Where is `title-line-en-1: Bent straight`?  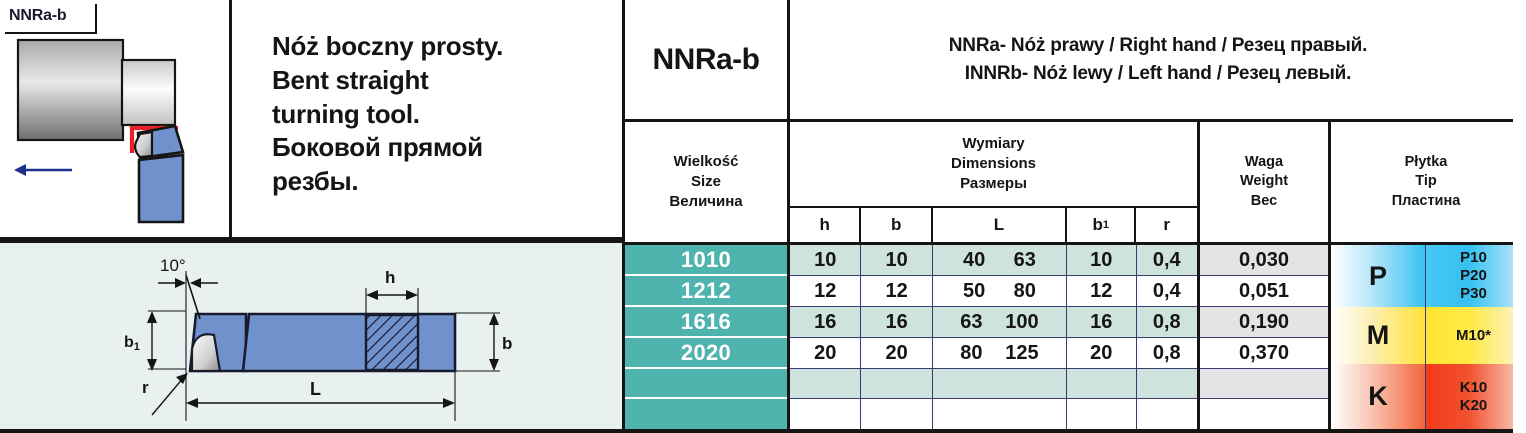 title-line-en-1: Bent straight is located at coordinates (350, 79).